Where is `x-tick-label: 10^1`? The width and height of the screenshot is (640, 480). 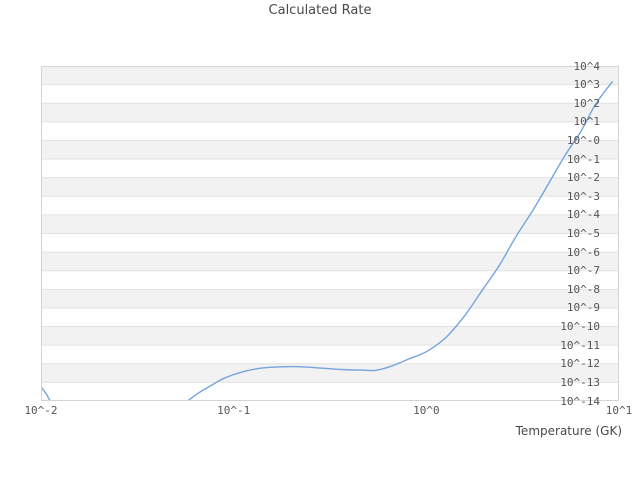
x-tick-label: 10^1 is located at coordinates (619, 410).